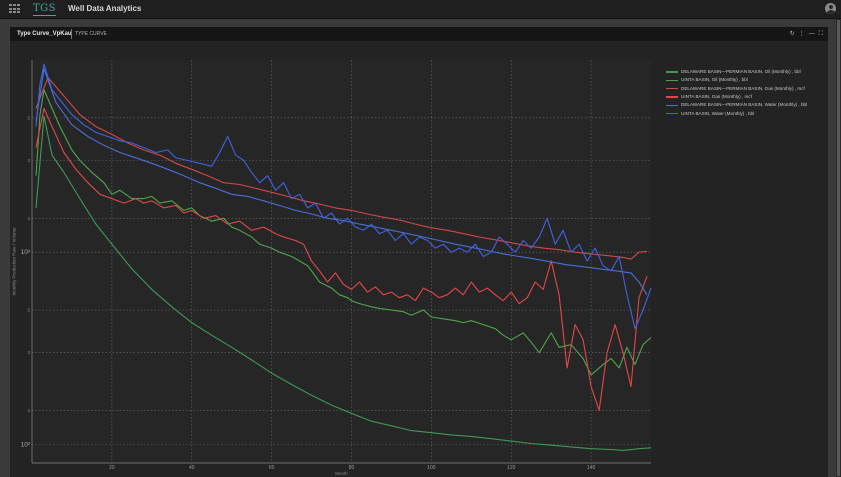  I want to click on panel-header-actions: ↻ ⋮ — ⛶, so click(806, 34).